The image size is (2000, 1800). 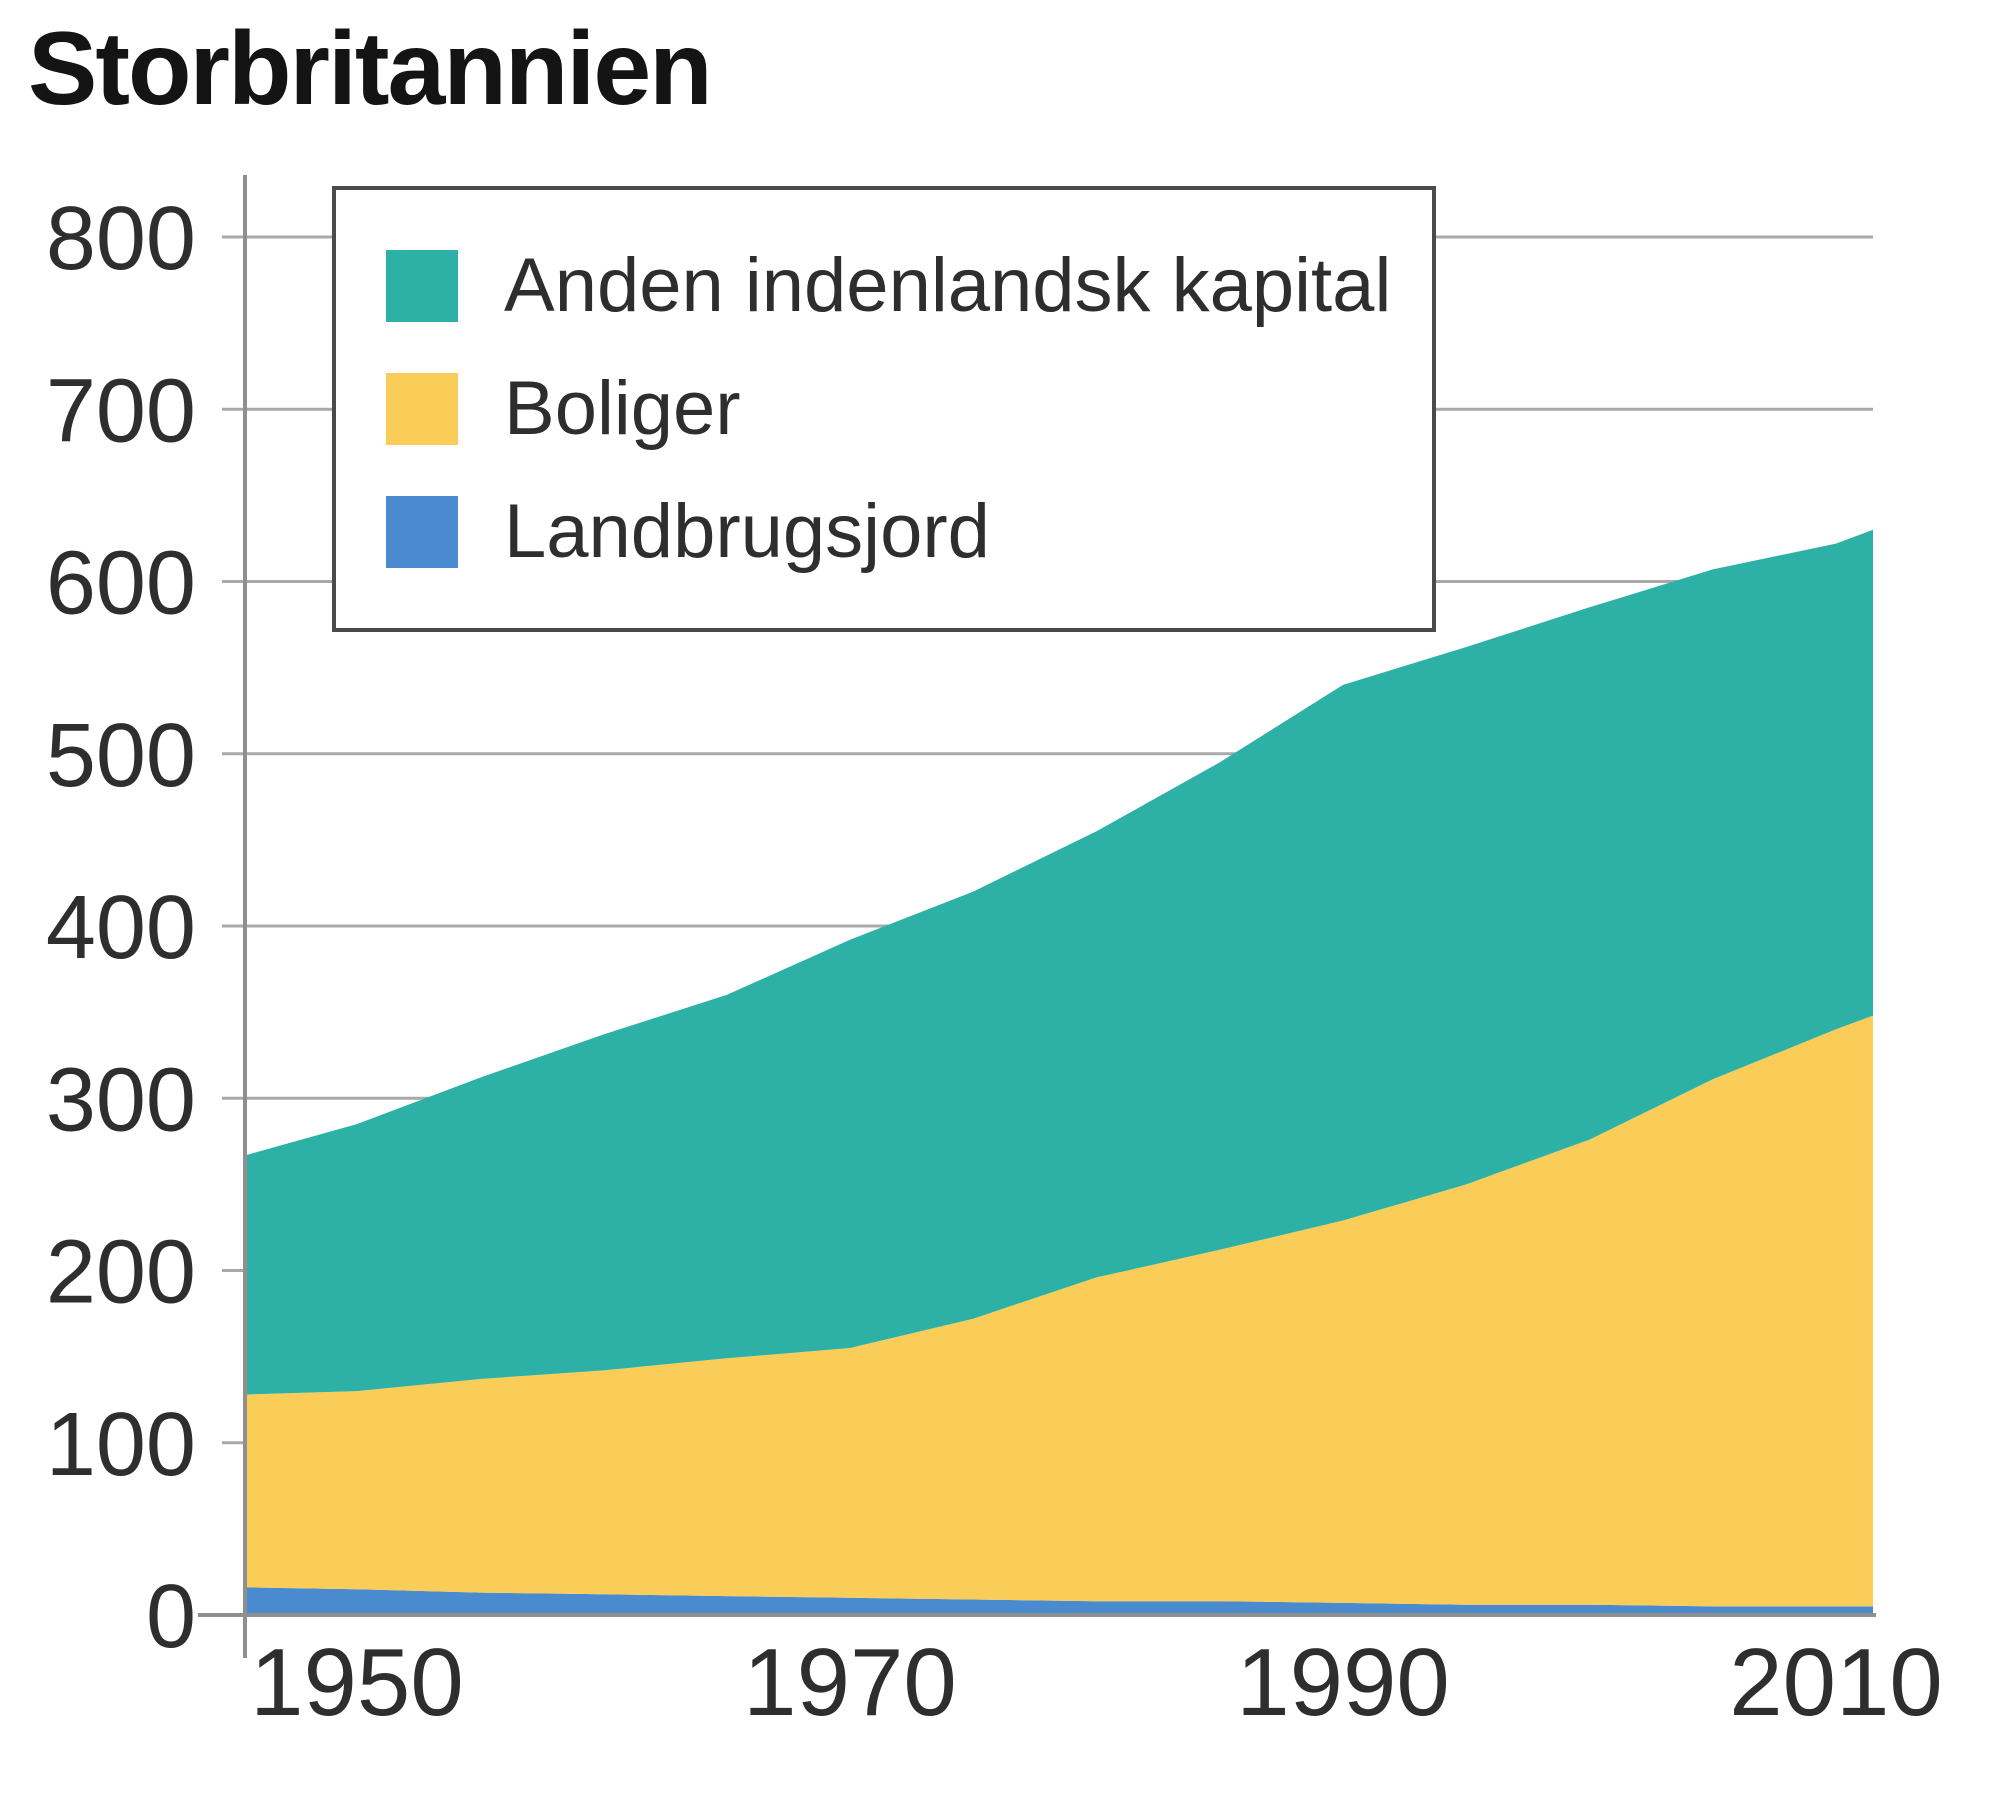 What do you see at coordinates (121, 1100) in the screenshot?
I see `y-axis-label: 300` at bounding box center [121, 1100].